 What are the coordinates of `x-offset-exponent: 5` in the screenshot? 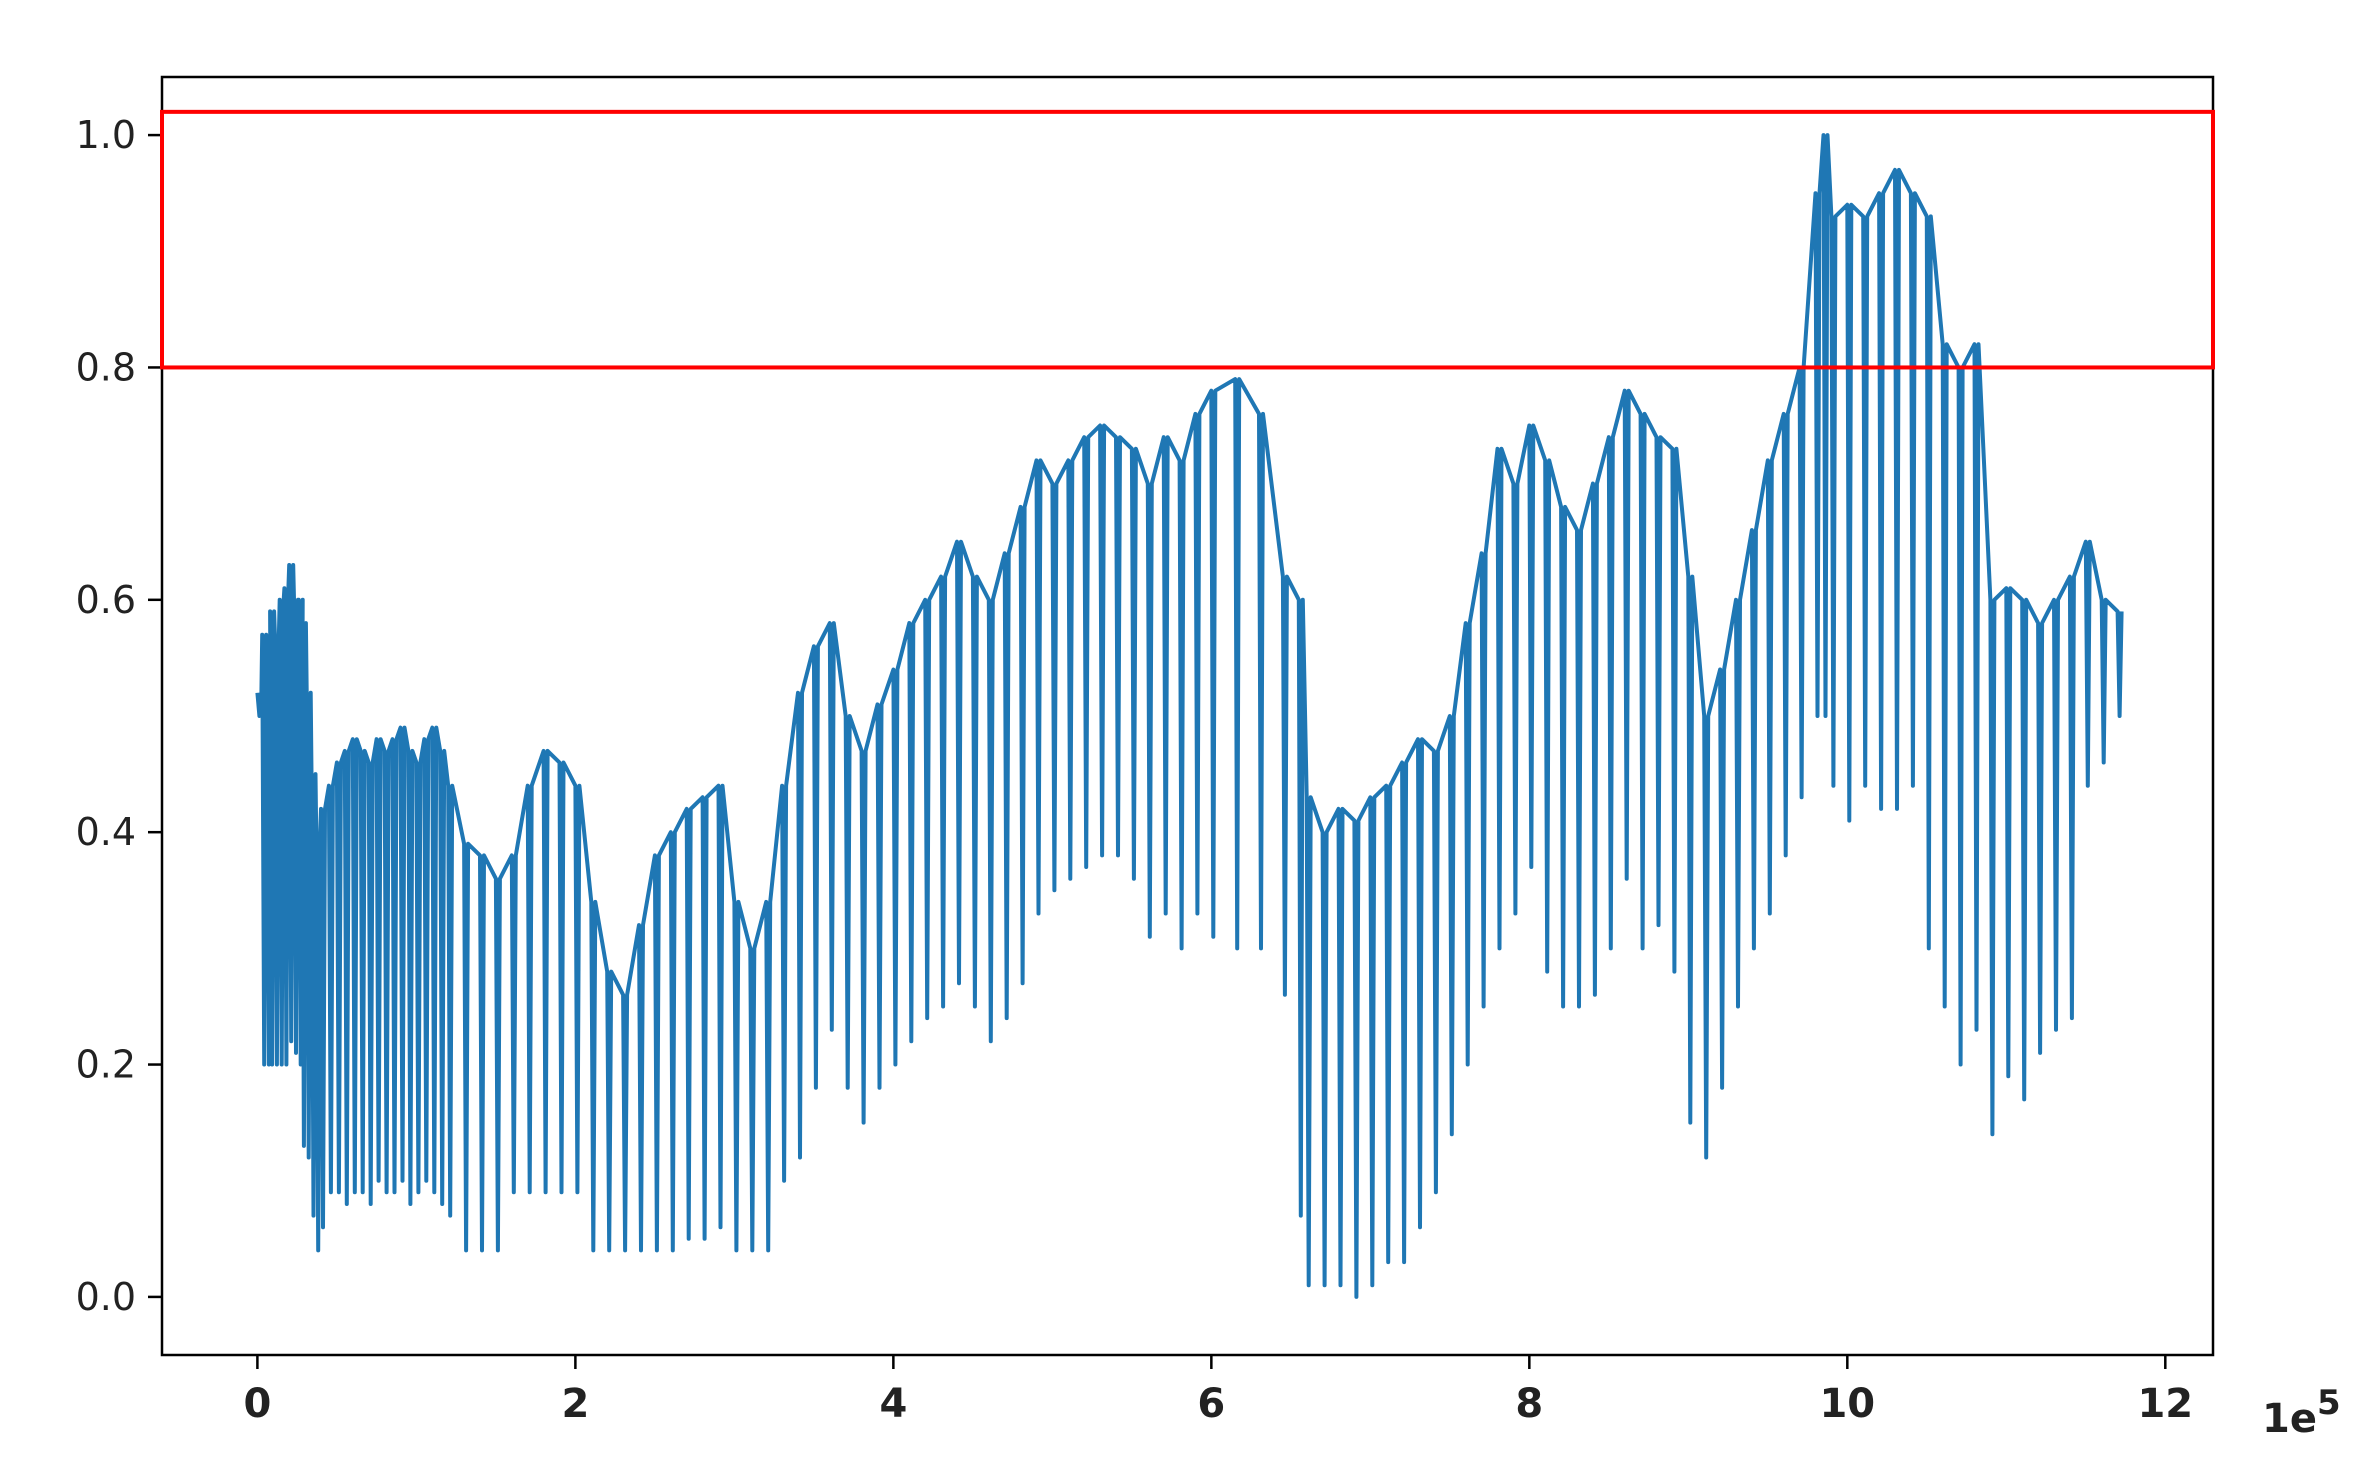 It's located at (2329, 1403).